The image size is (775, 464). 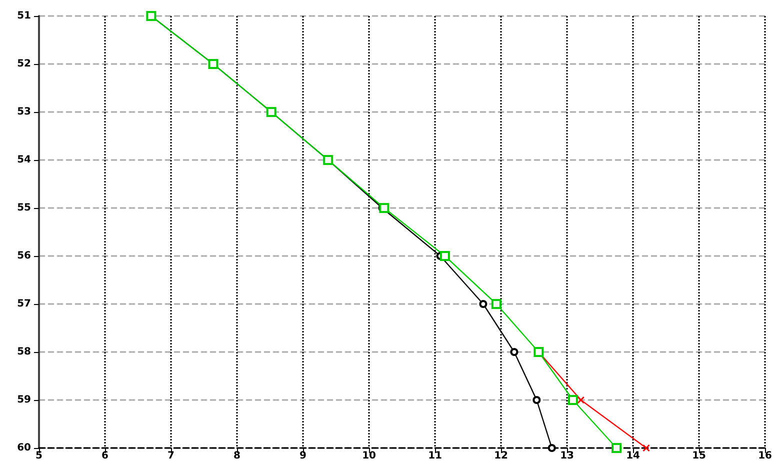 I want to click on y-tick-label: 53, so click(x=24, y=112).